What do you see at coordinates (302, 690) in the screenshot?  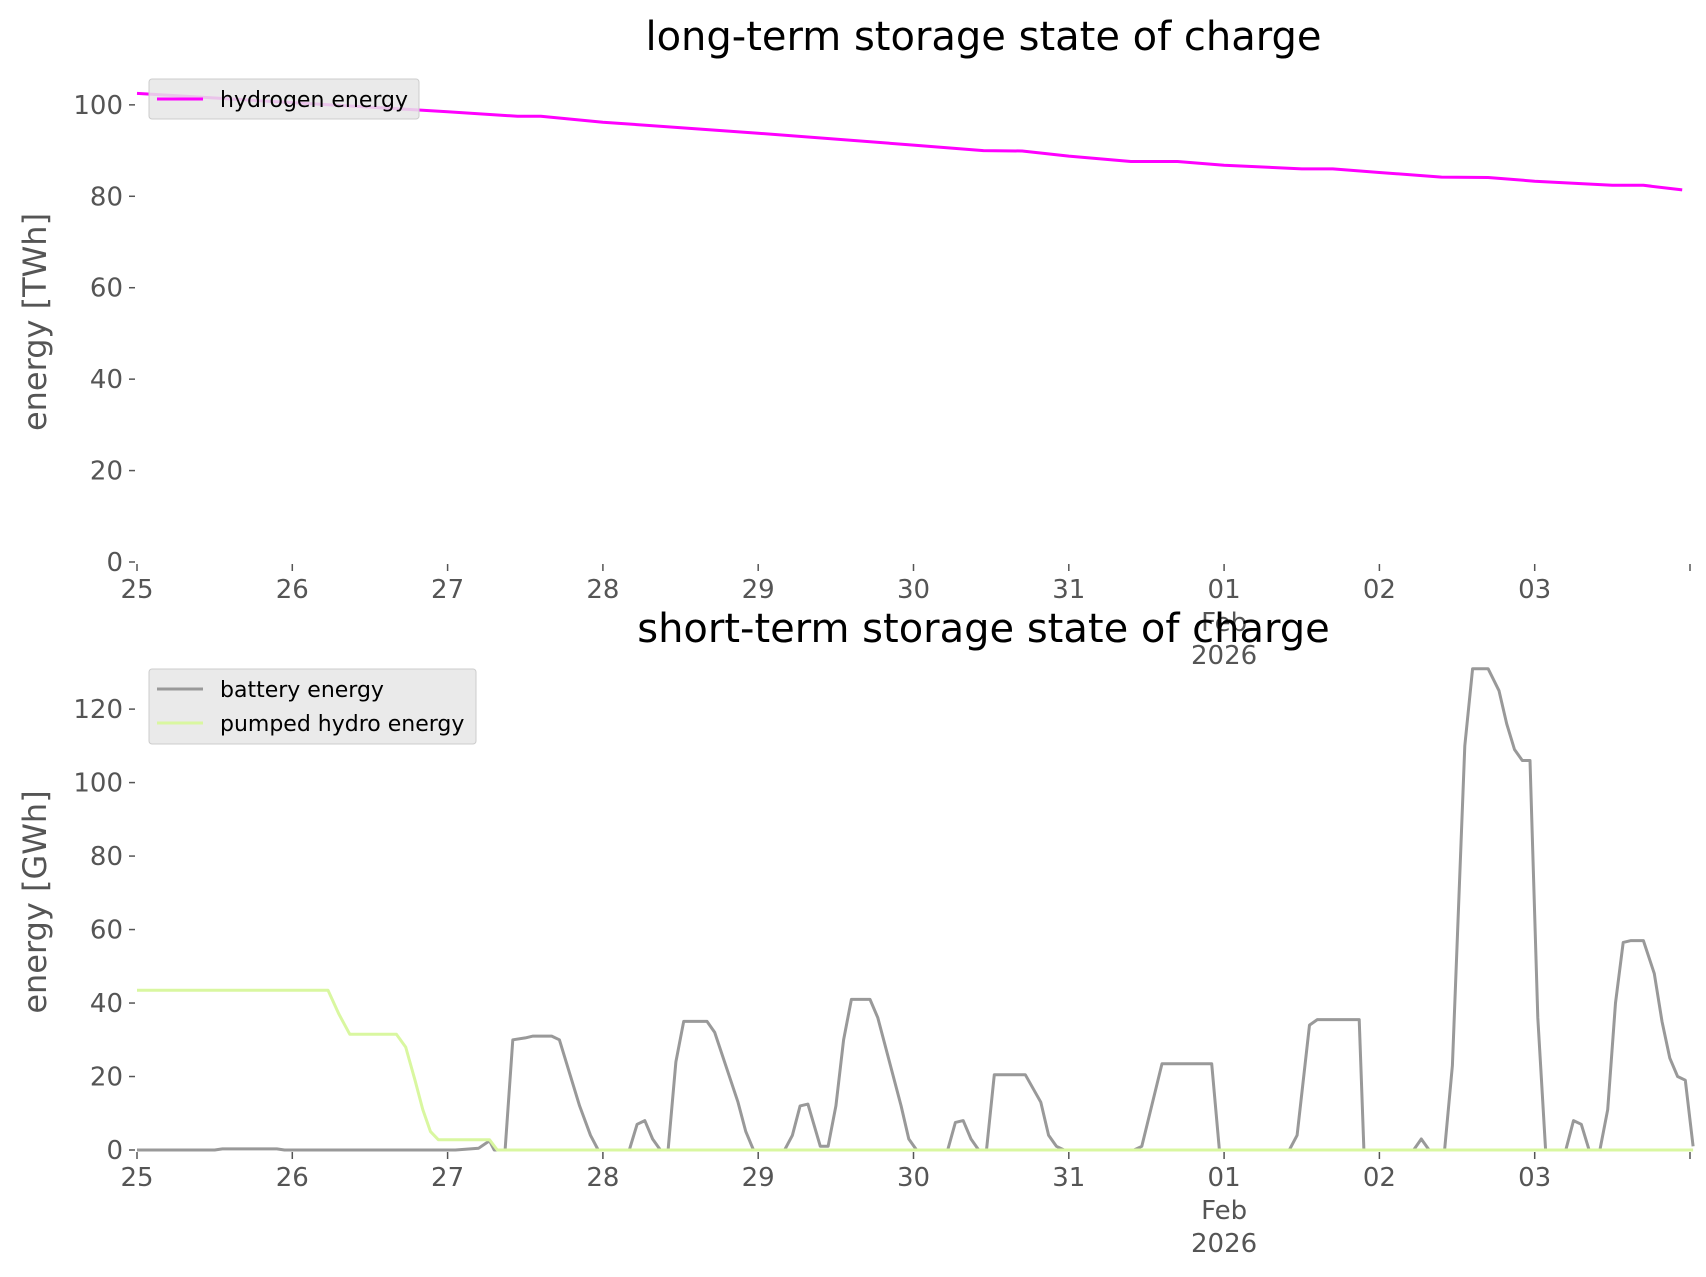 I see `legend-label: battery energy` at bounding box center [302, 690].